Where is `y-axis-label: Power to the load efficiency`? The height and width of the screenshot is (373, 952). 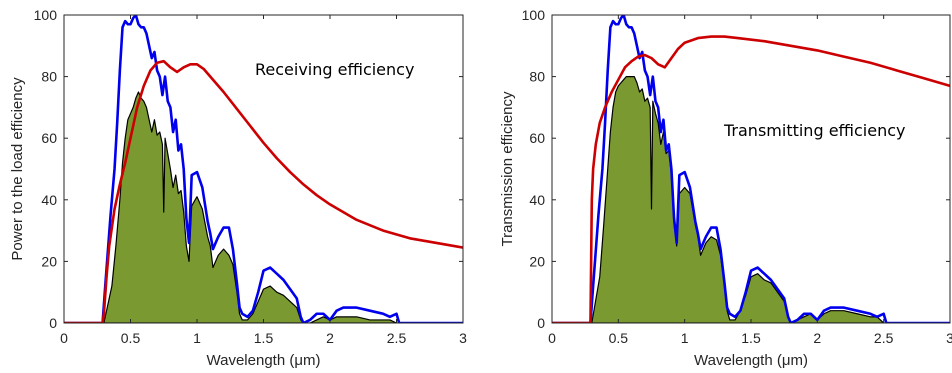
y-axis-label: Power to the load efficiency is located at coordinates (17, 169).